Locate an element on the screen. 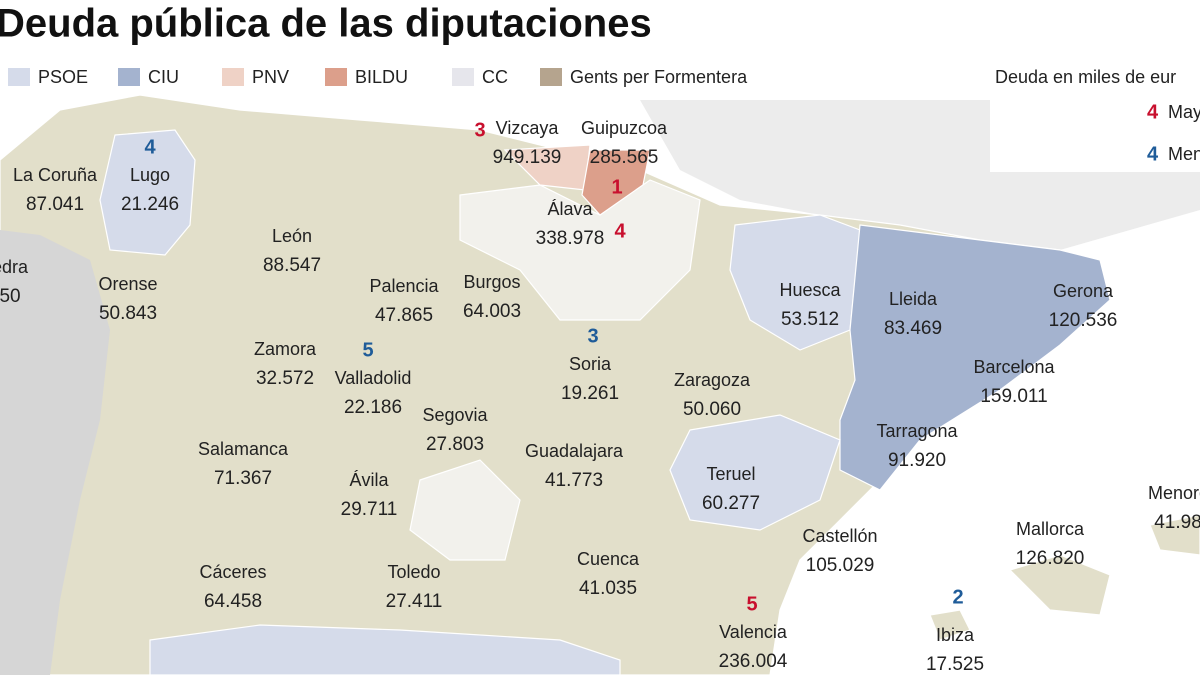 This screenshot has width=1200, height=675. key-rank: 4 is located at coordinates (1153, 112).